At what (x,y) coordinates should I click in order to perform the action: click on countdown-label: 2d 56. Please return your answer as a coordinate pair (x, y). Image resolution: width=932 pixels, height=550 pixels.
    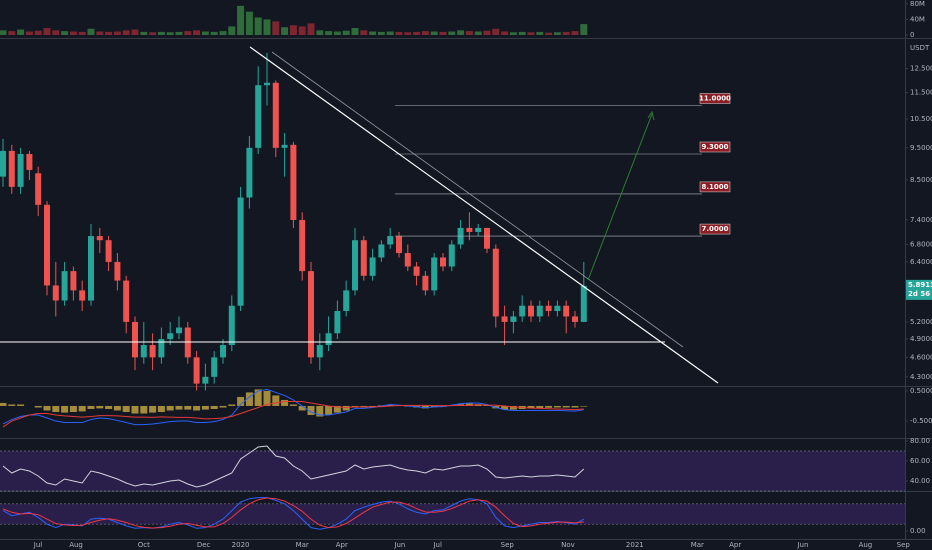
    Looking at the image, I should click on (919, 294).